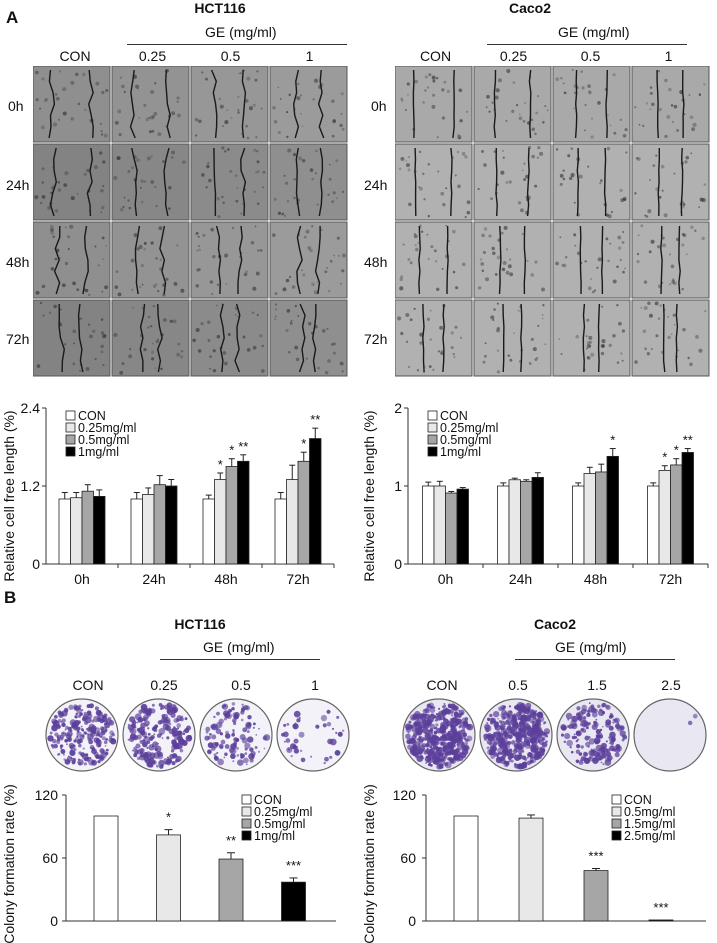 This screenshot has width=717, height=943. What do you see at coordinates (36, 564) in the screenshot?
I see `y-tick-label: 0` at bounding box center [36, 564].